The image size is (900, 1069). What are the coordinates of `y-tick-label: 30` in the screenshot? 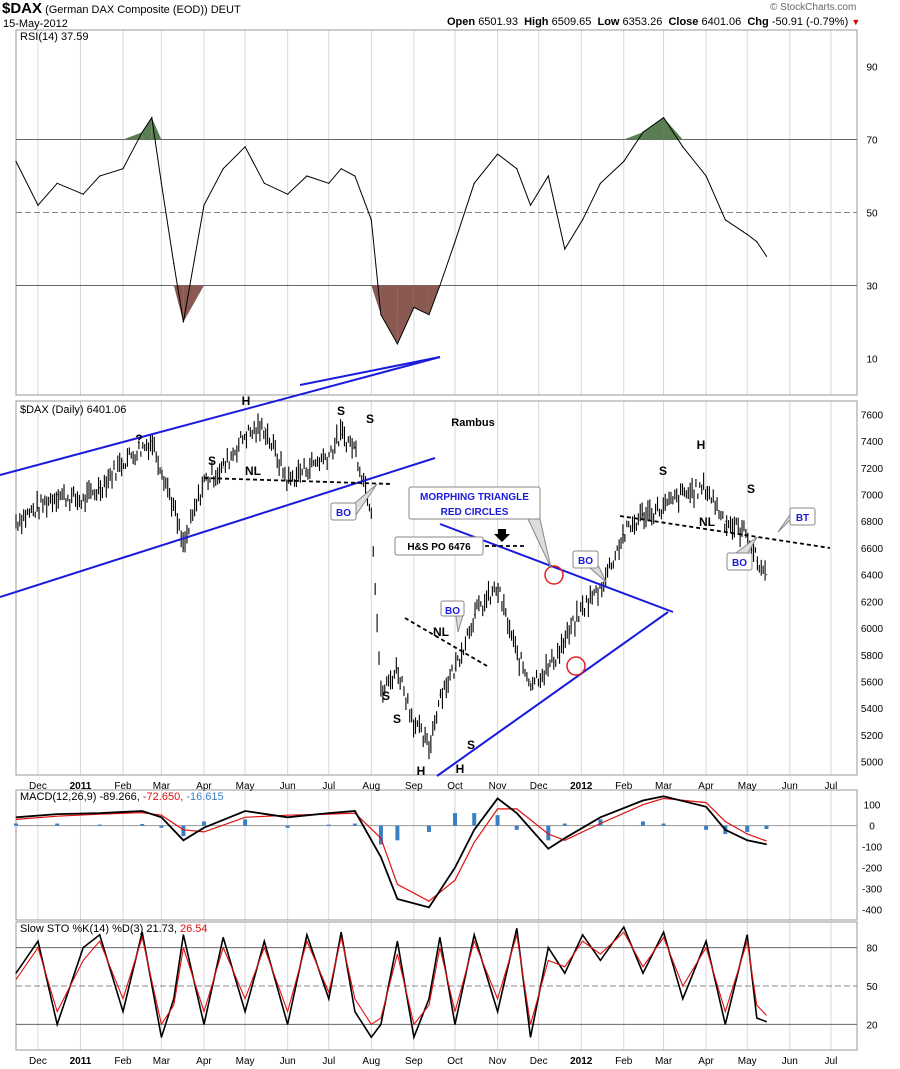 It's located at (872, 287).